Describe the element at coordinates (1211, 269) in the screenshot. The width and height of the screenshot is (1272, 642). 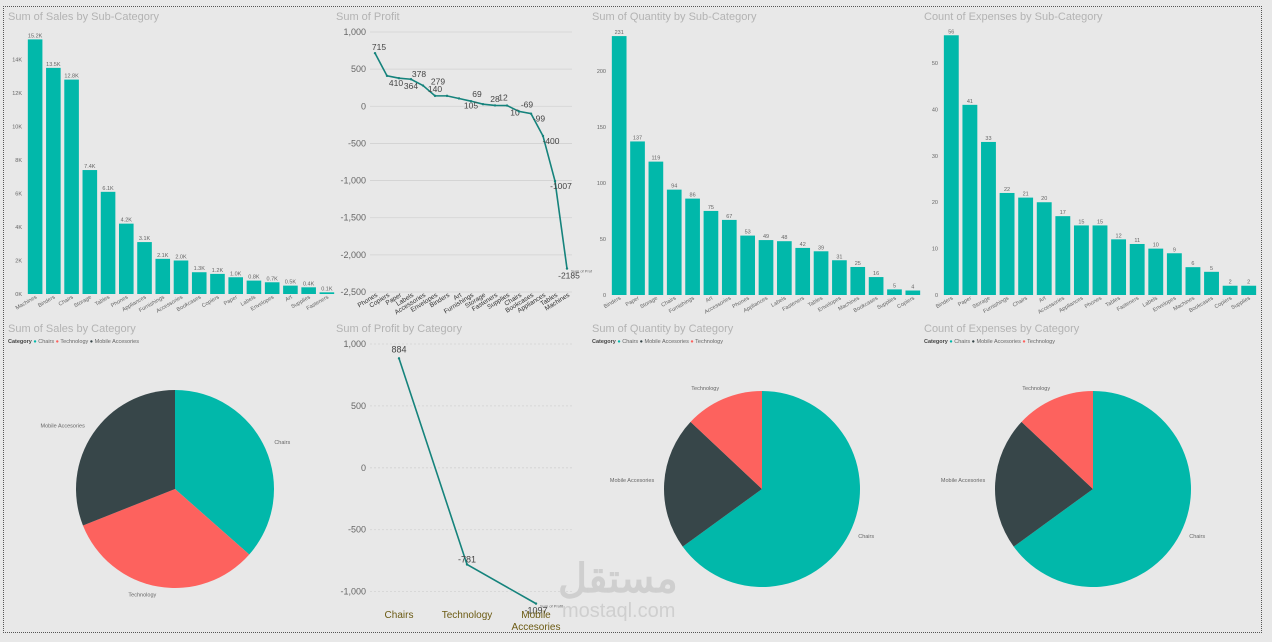
I see `data-label: 5` at that location.